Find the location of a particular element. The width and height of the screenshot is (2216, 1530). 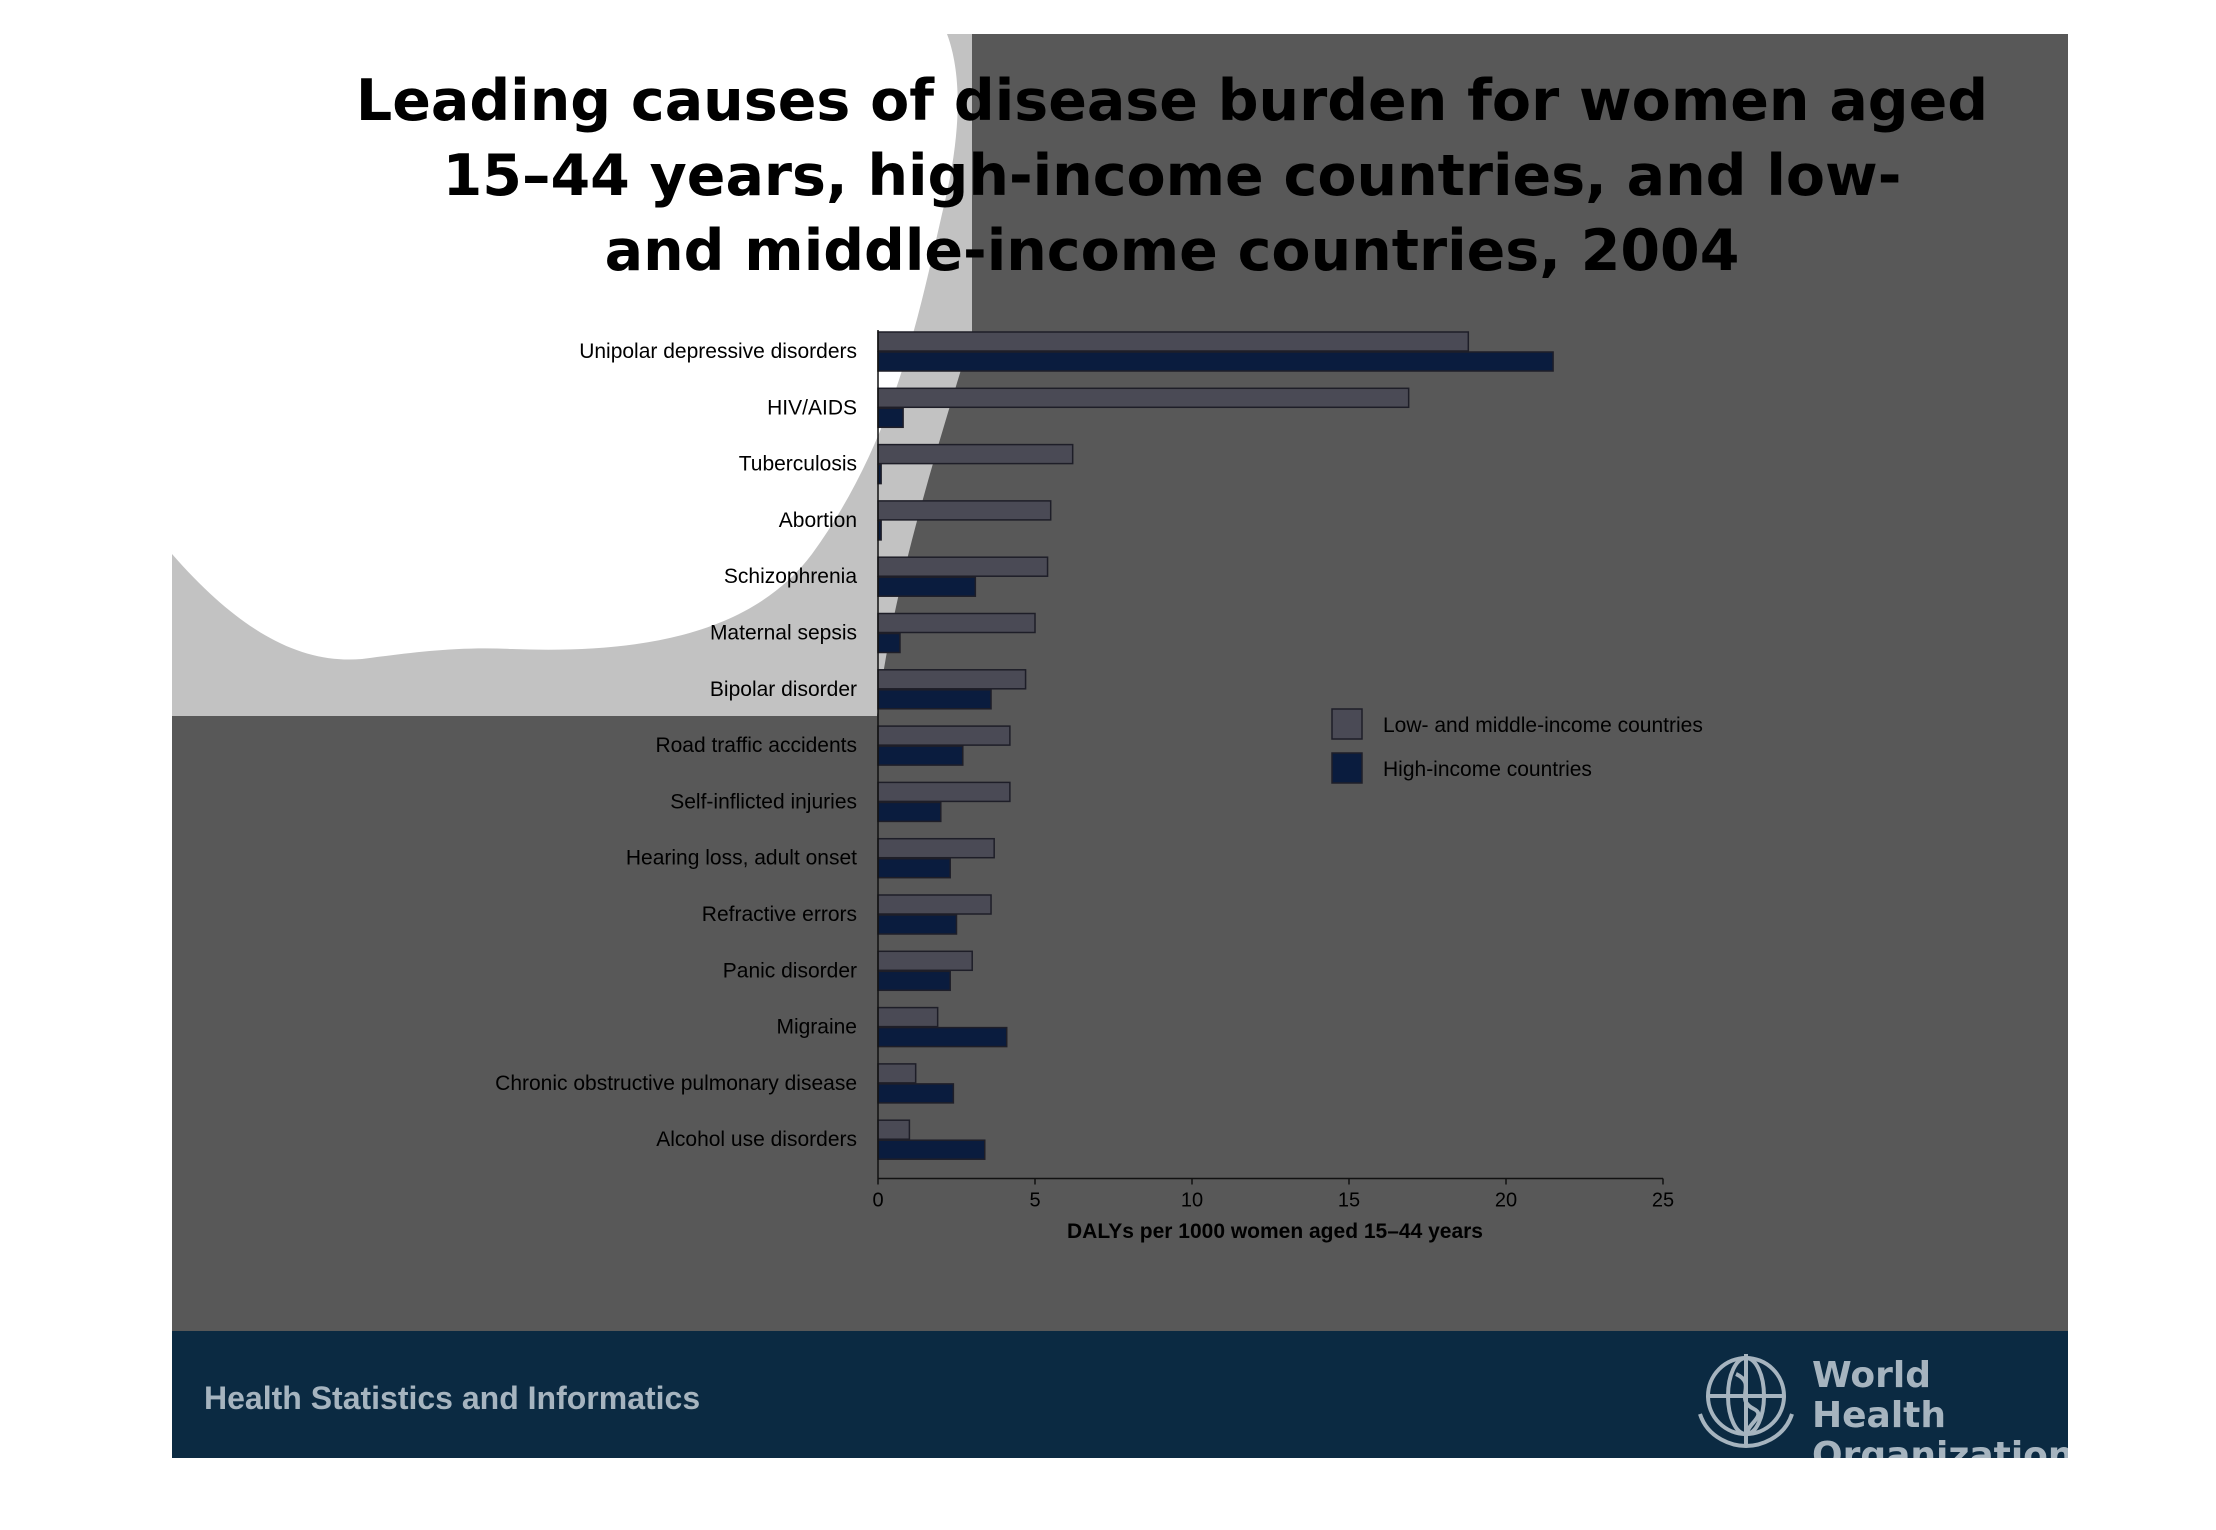

category-label: Migraine is located at coordinates (816, 1027).